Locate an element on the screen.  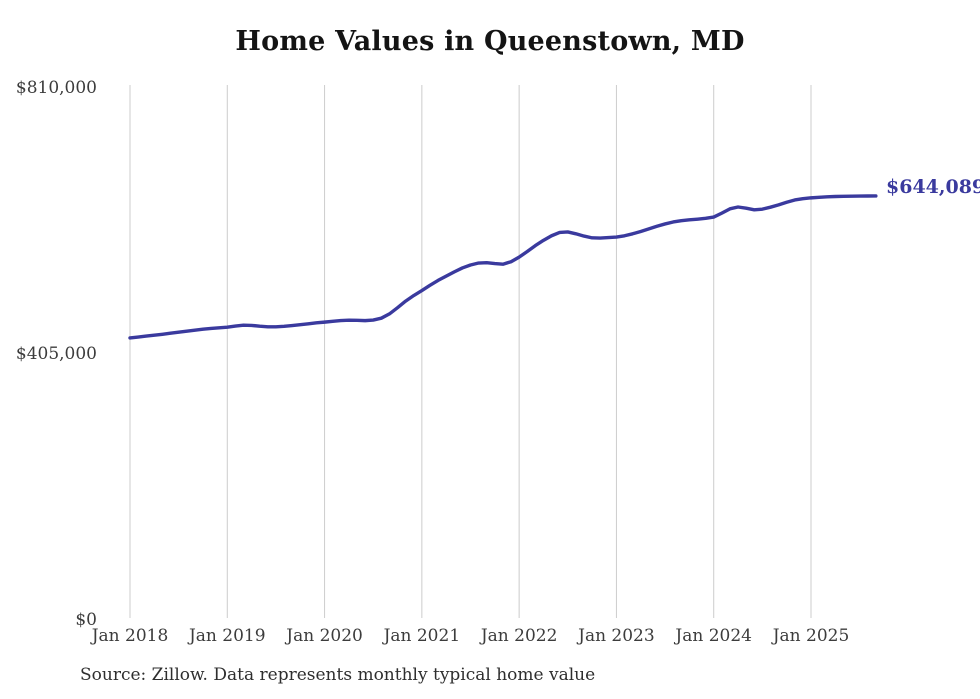
x-axis-tick-label: Jan 2021 is located at coordinates (421, 636).